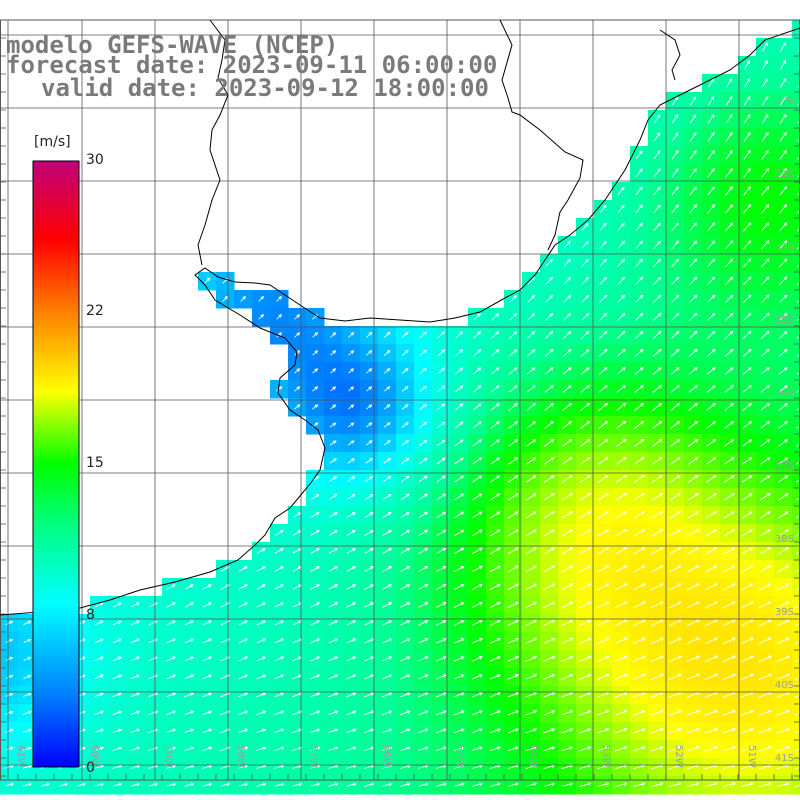 The height and width of the screenshot is (800, 800). What do you see at coordinates (90, 615) in the screenshot?
I see `colorbar-tick-8: 8` at bounding box center [90, 615].